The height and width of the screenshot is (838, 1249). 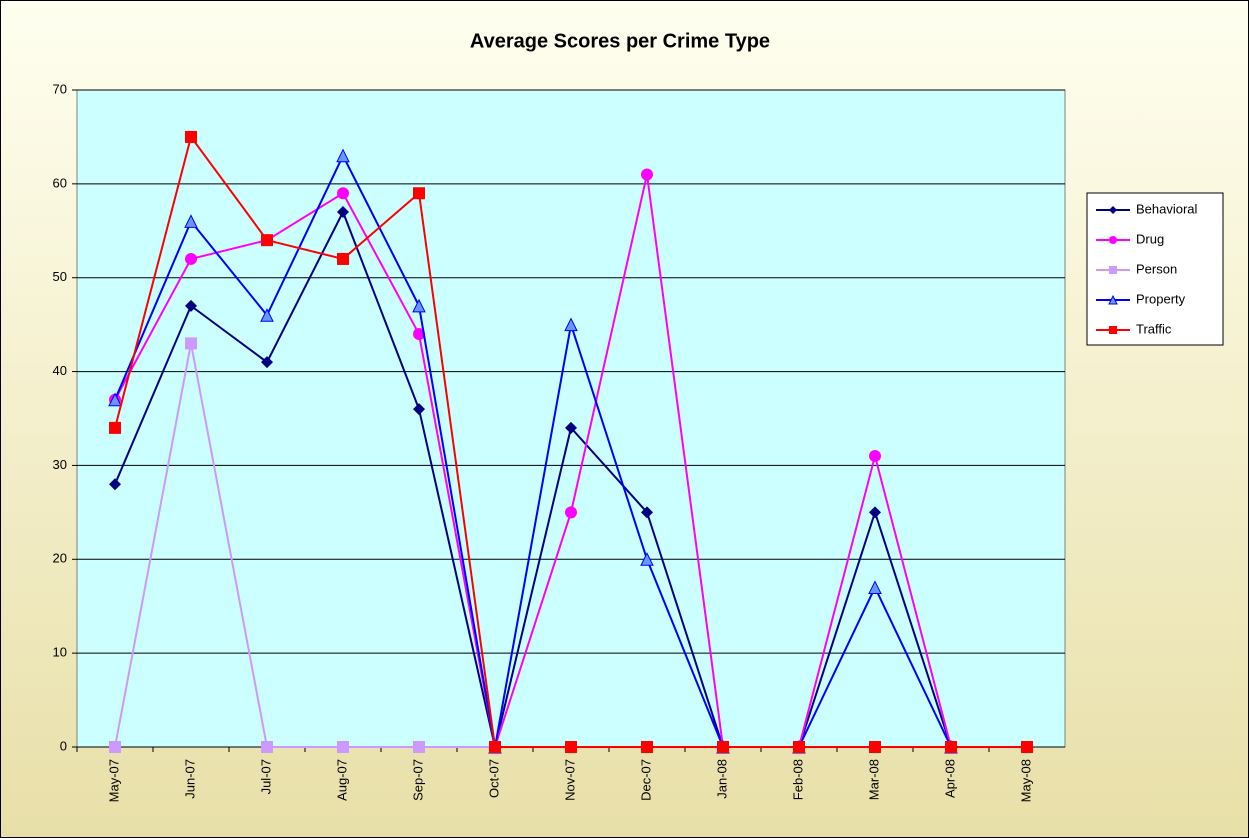 What do you see at coordinates (113, 780) in the screenshot?
I see `x-tick-label: May-07` at bounding box center [113, 780].